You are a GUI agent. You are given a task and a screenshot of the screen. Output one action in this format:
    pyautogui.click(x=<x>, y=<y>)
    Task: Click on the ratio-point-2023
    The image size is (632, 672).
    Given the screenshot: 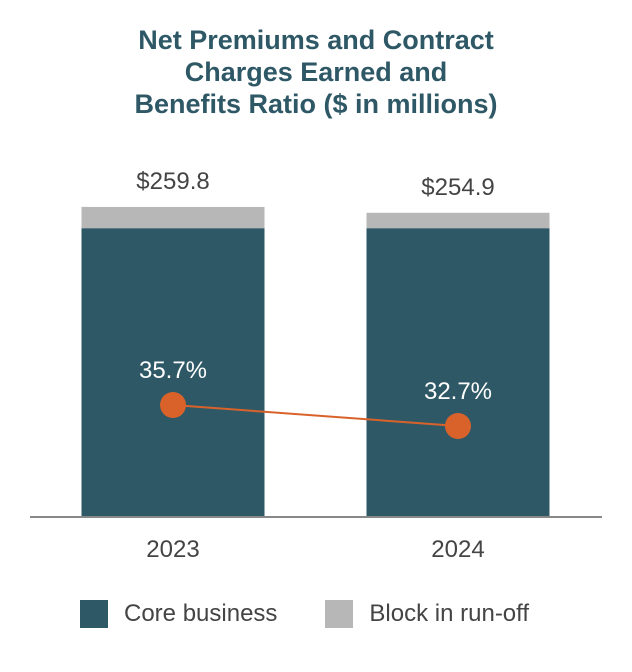 What is the action you would take?
    pyautogui.click(x=173, y=405)
    